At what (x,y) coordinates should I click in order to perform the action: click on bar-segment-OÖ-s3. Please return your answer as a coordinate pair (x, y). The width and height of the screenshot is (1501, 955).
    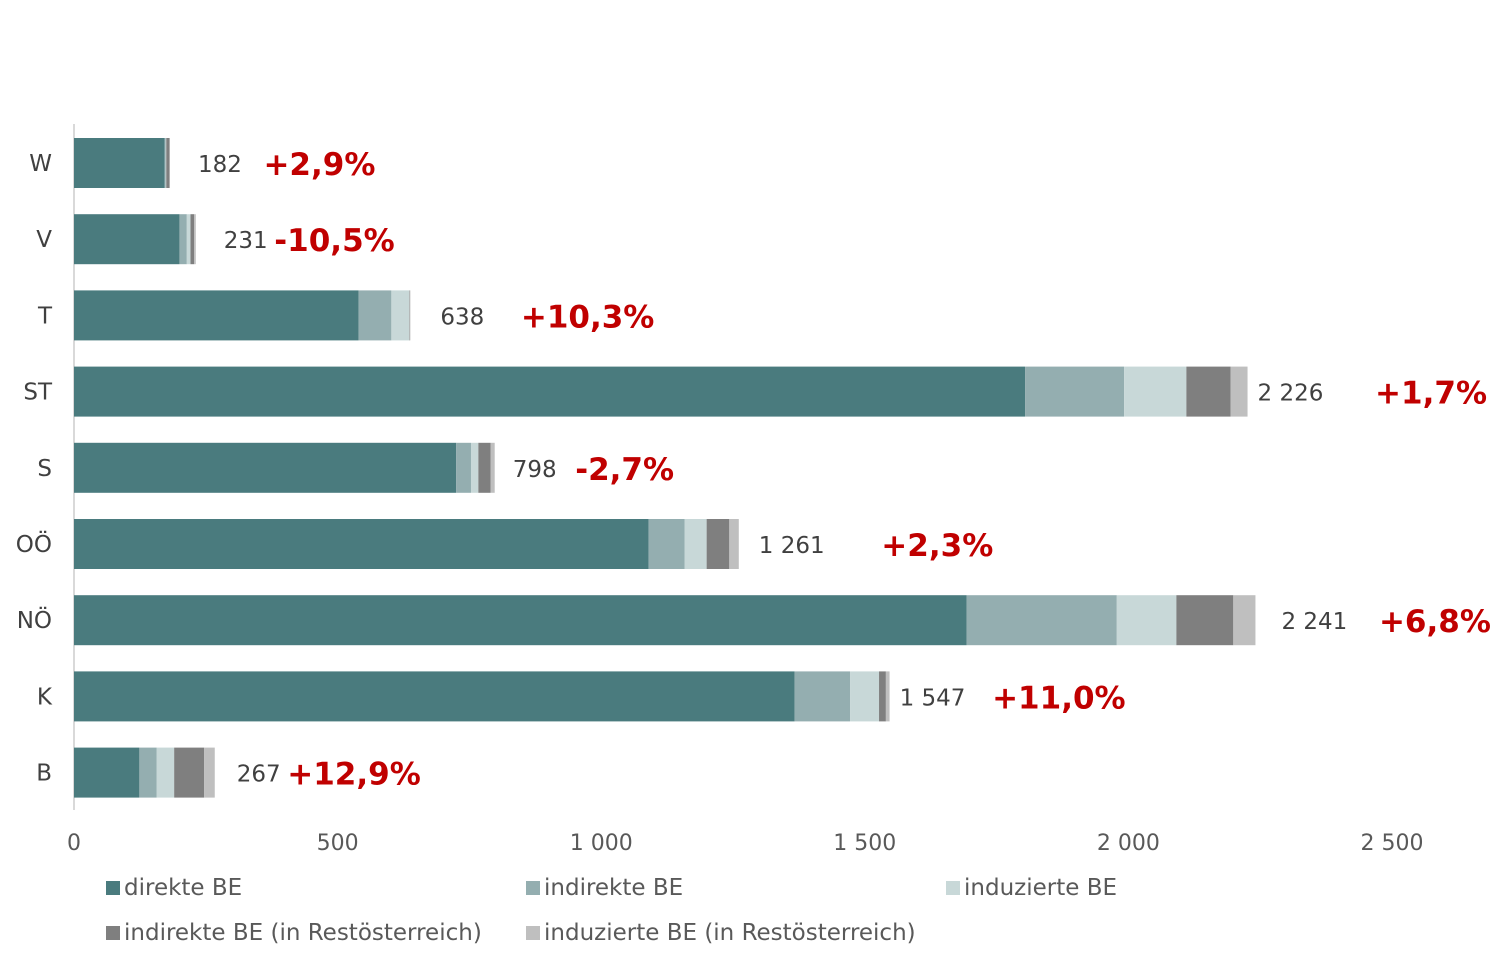
    Looking at the image, I should click on (718, 544).